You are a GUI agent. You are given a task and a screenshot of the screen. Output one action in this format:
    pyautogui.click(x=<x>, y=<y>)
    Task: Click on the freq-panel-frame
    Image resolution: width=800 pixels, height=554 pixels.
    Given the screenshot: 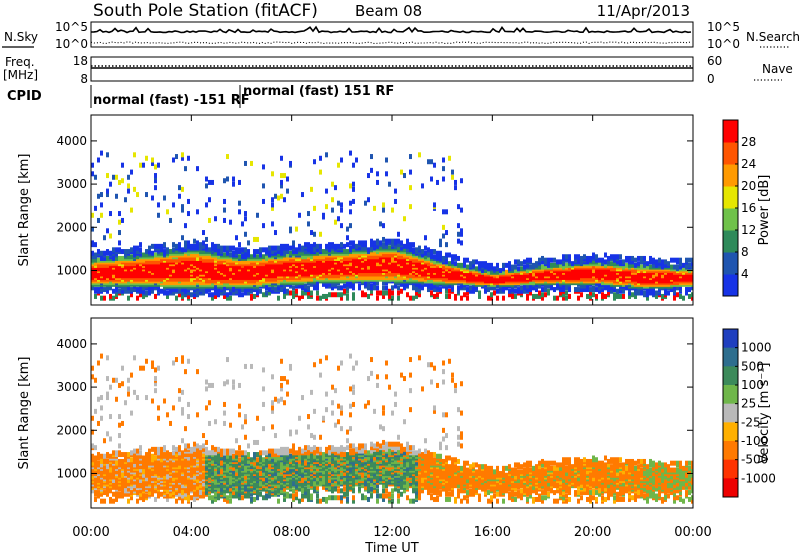 What is the action you would take?
    pyautogui.click(x=392, y=69)
    